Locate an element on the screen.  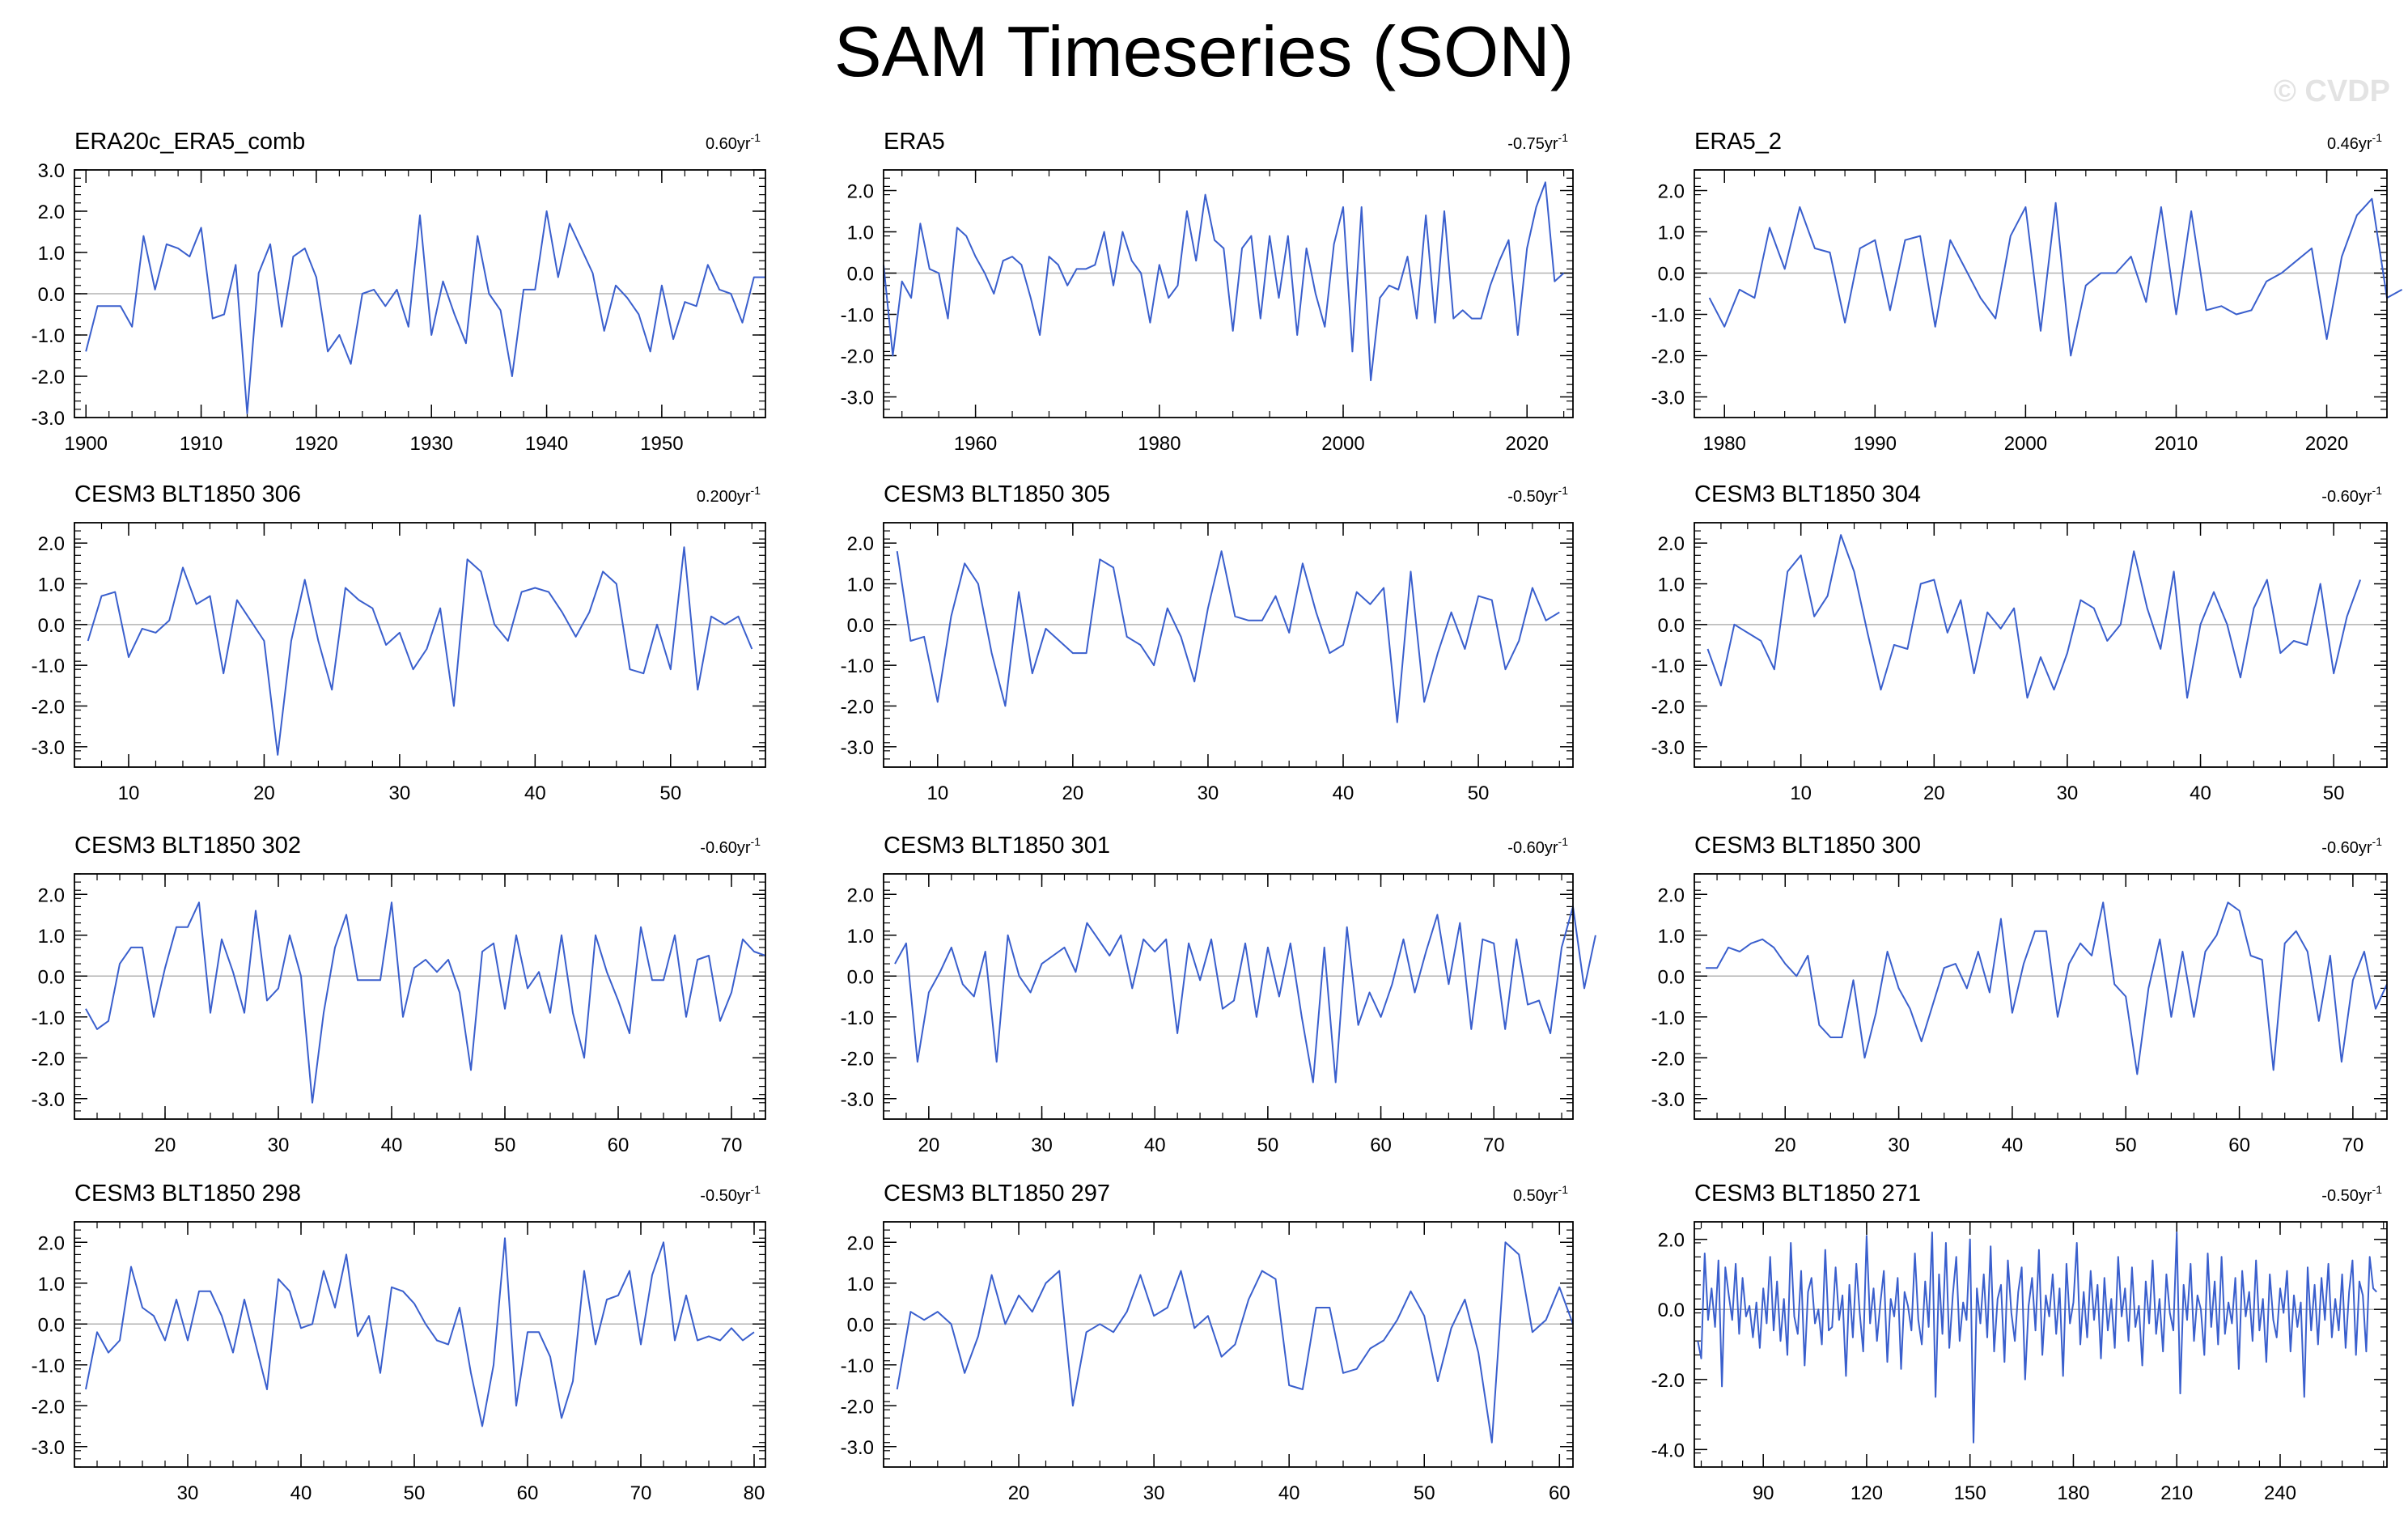
x-tick-label: 1950 is located at coordinates (661, 444).